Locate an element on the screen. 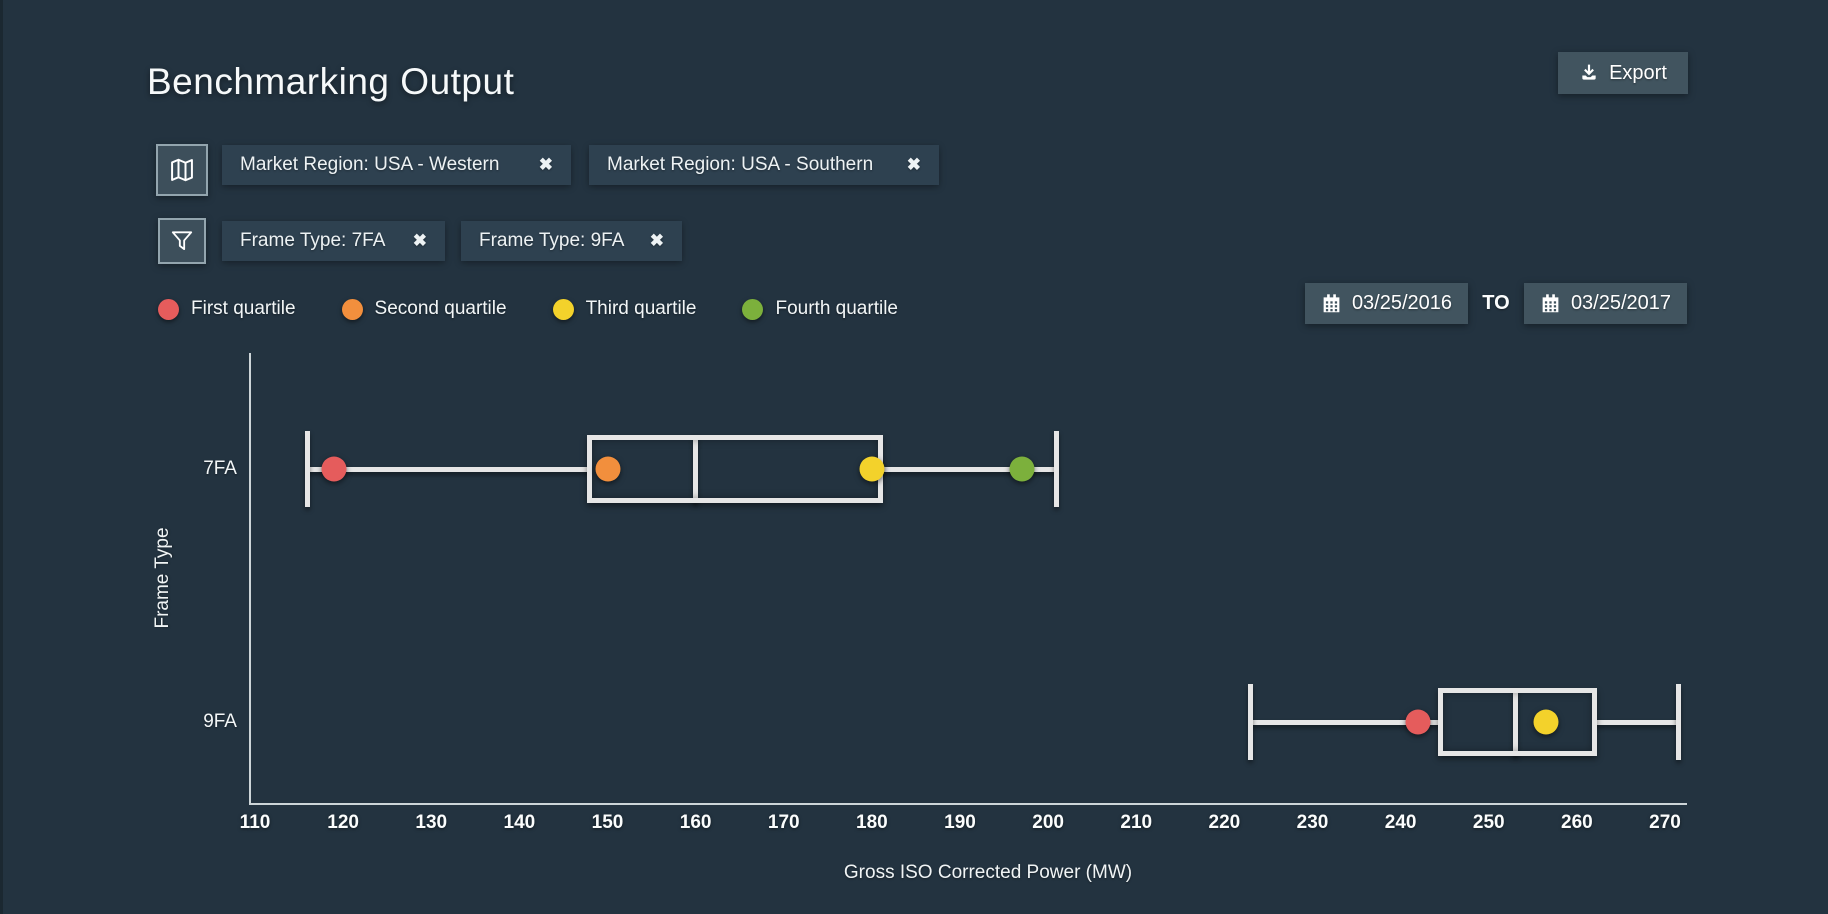  x-tick-label: 130 is located at coordinates (431, 822).